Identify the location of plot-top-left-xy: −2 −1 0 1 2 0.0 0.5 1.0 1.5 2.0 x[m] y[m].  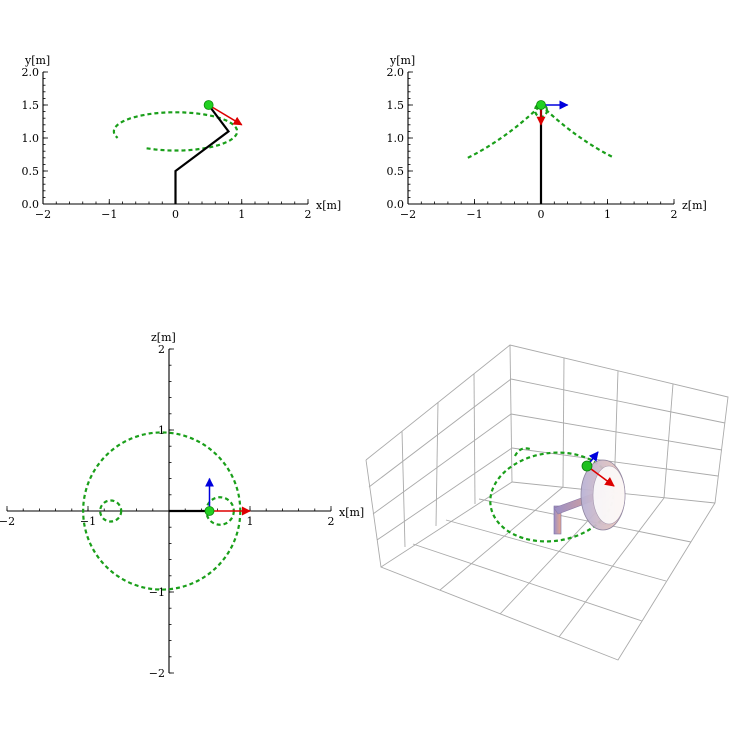
(182, 137).